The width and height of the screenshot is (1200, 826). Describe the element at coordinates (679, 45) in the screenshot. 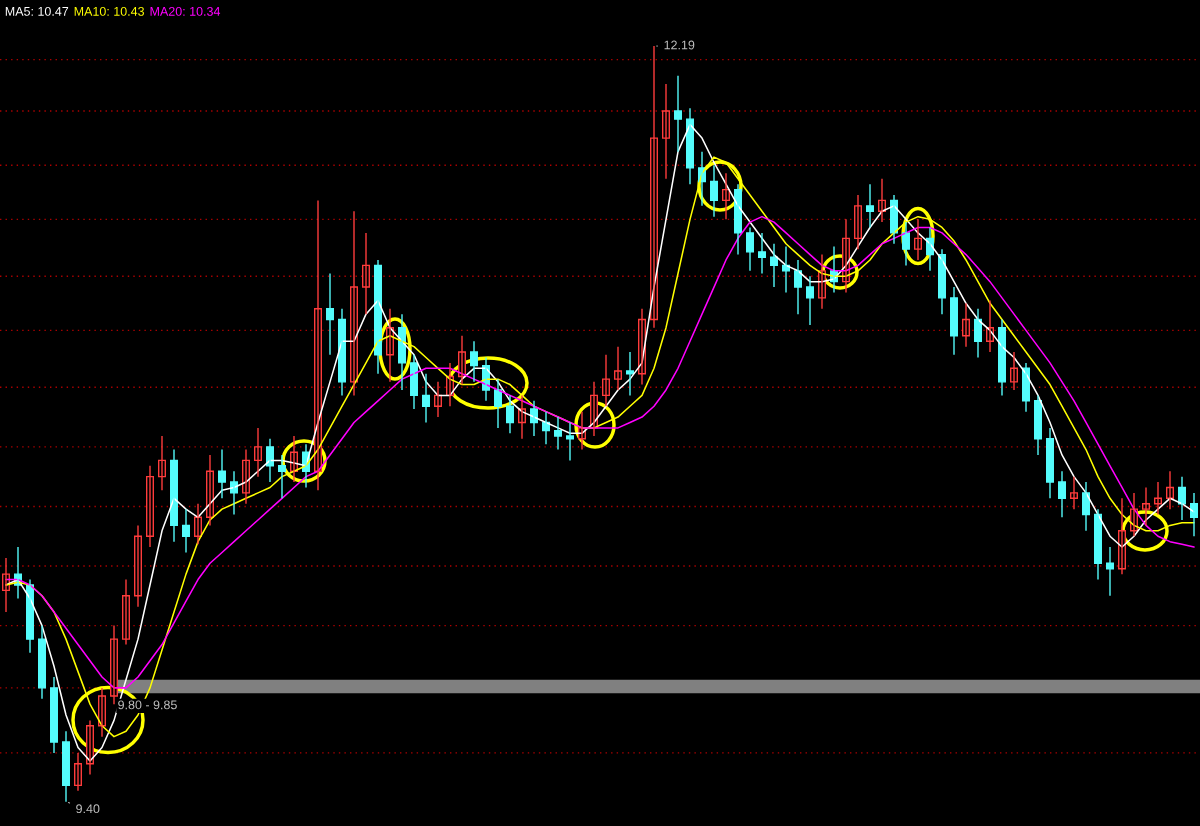

I see `annotation: 12.19` at that location.